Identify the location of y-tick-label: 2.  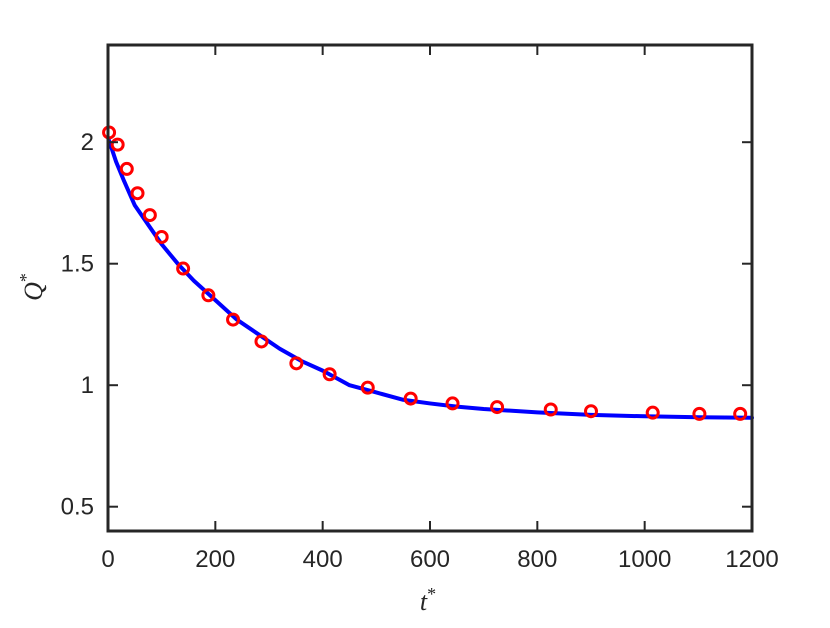
(87, 142).